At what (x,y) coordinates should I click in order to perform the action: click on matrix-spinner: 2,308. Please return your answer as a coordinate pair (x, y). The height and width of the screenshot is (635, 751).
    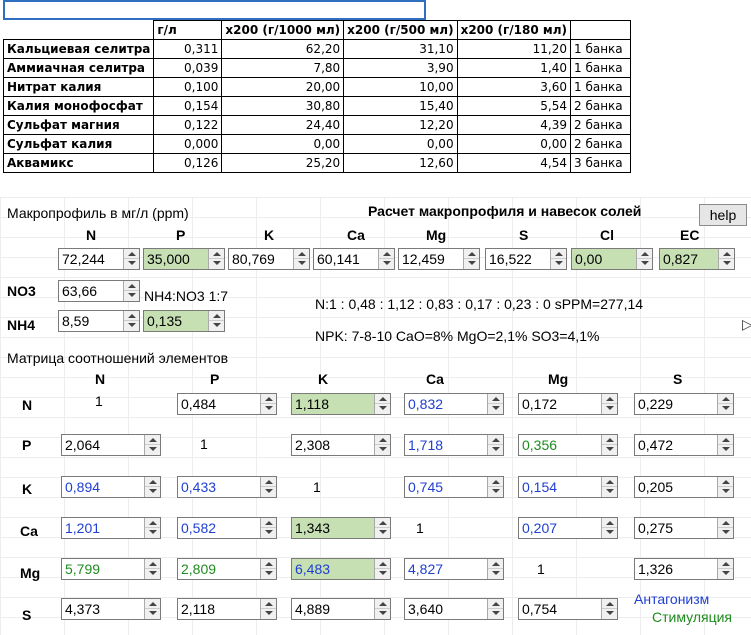
    Looking at the image, I should click on (341, 445).